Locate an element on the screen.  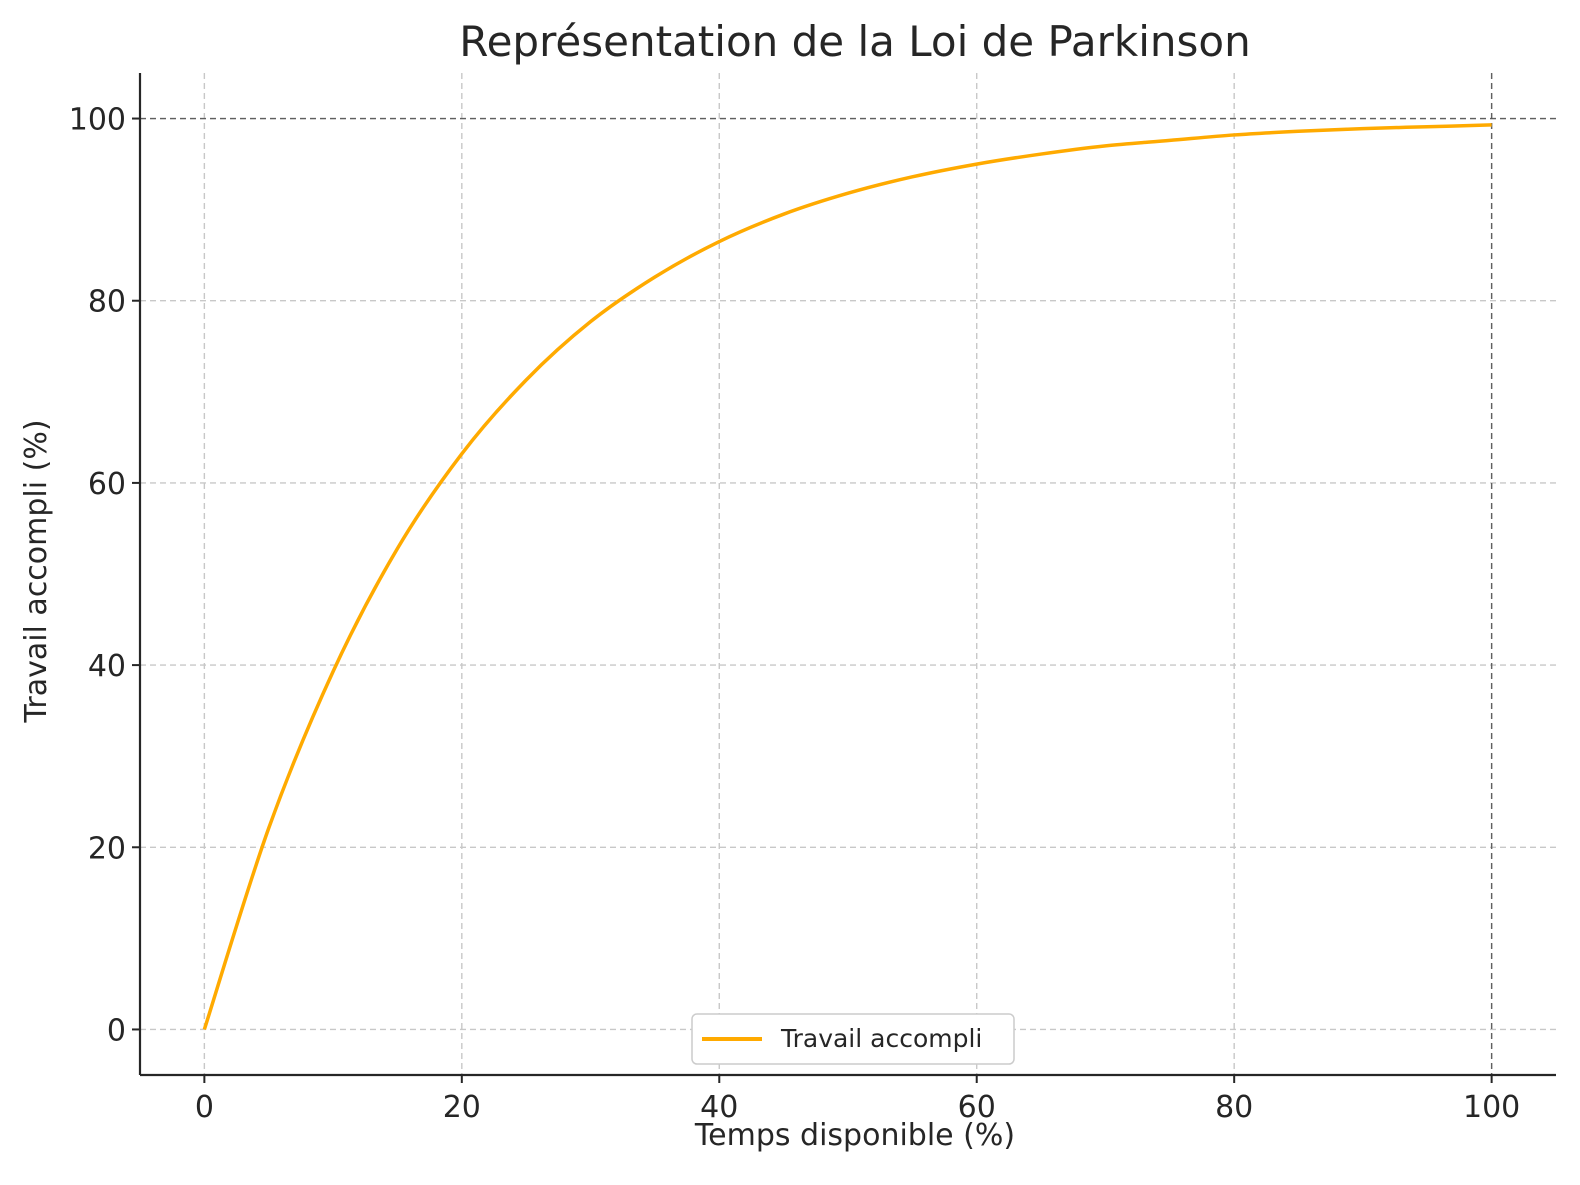
y-tick-label: 60 is located at coordinates (107, 484).